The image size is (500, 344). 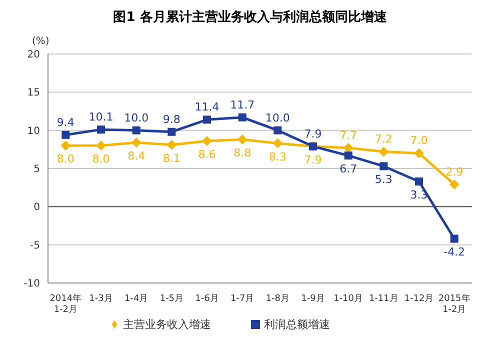 I want to click on data-label: -4.2, so click(x=455, y=252).